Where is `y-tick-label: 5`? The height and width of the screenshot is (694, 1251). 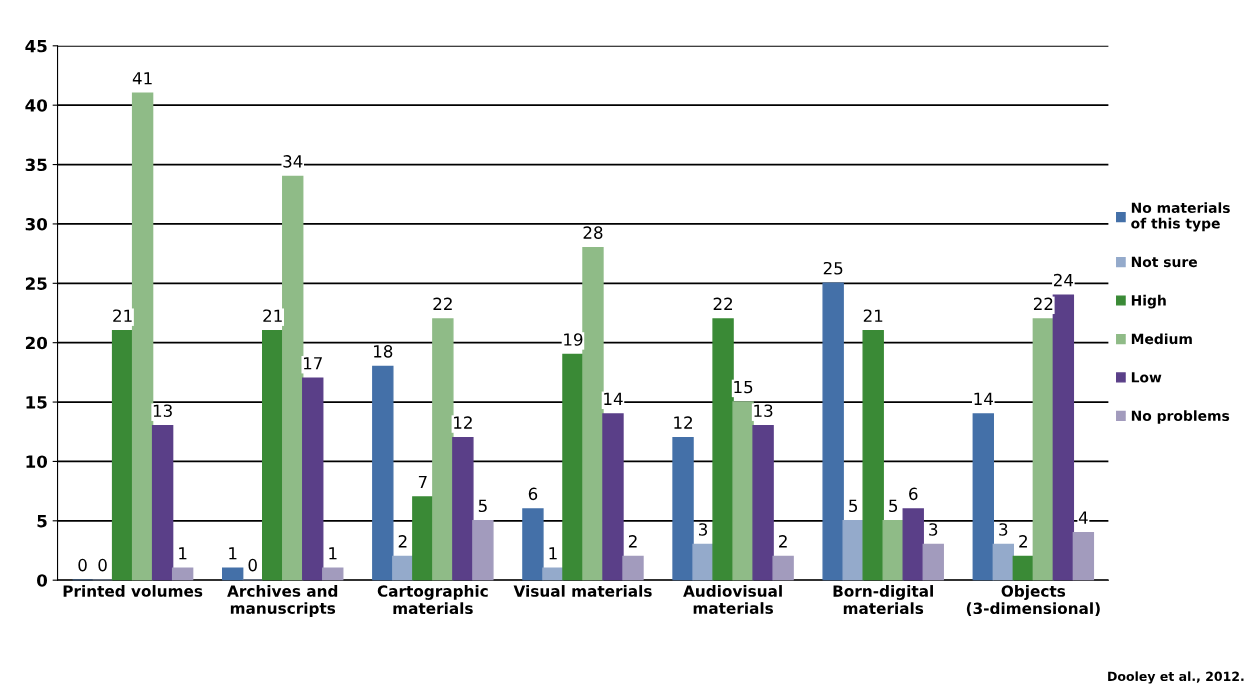 y-tick-label: 5 is located at coordinates (42, 521).